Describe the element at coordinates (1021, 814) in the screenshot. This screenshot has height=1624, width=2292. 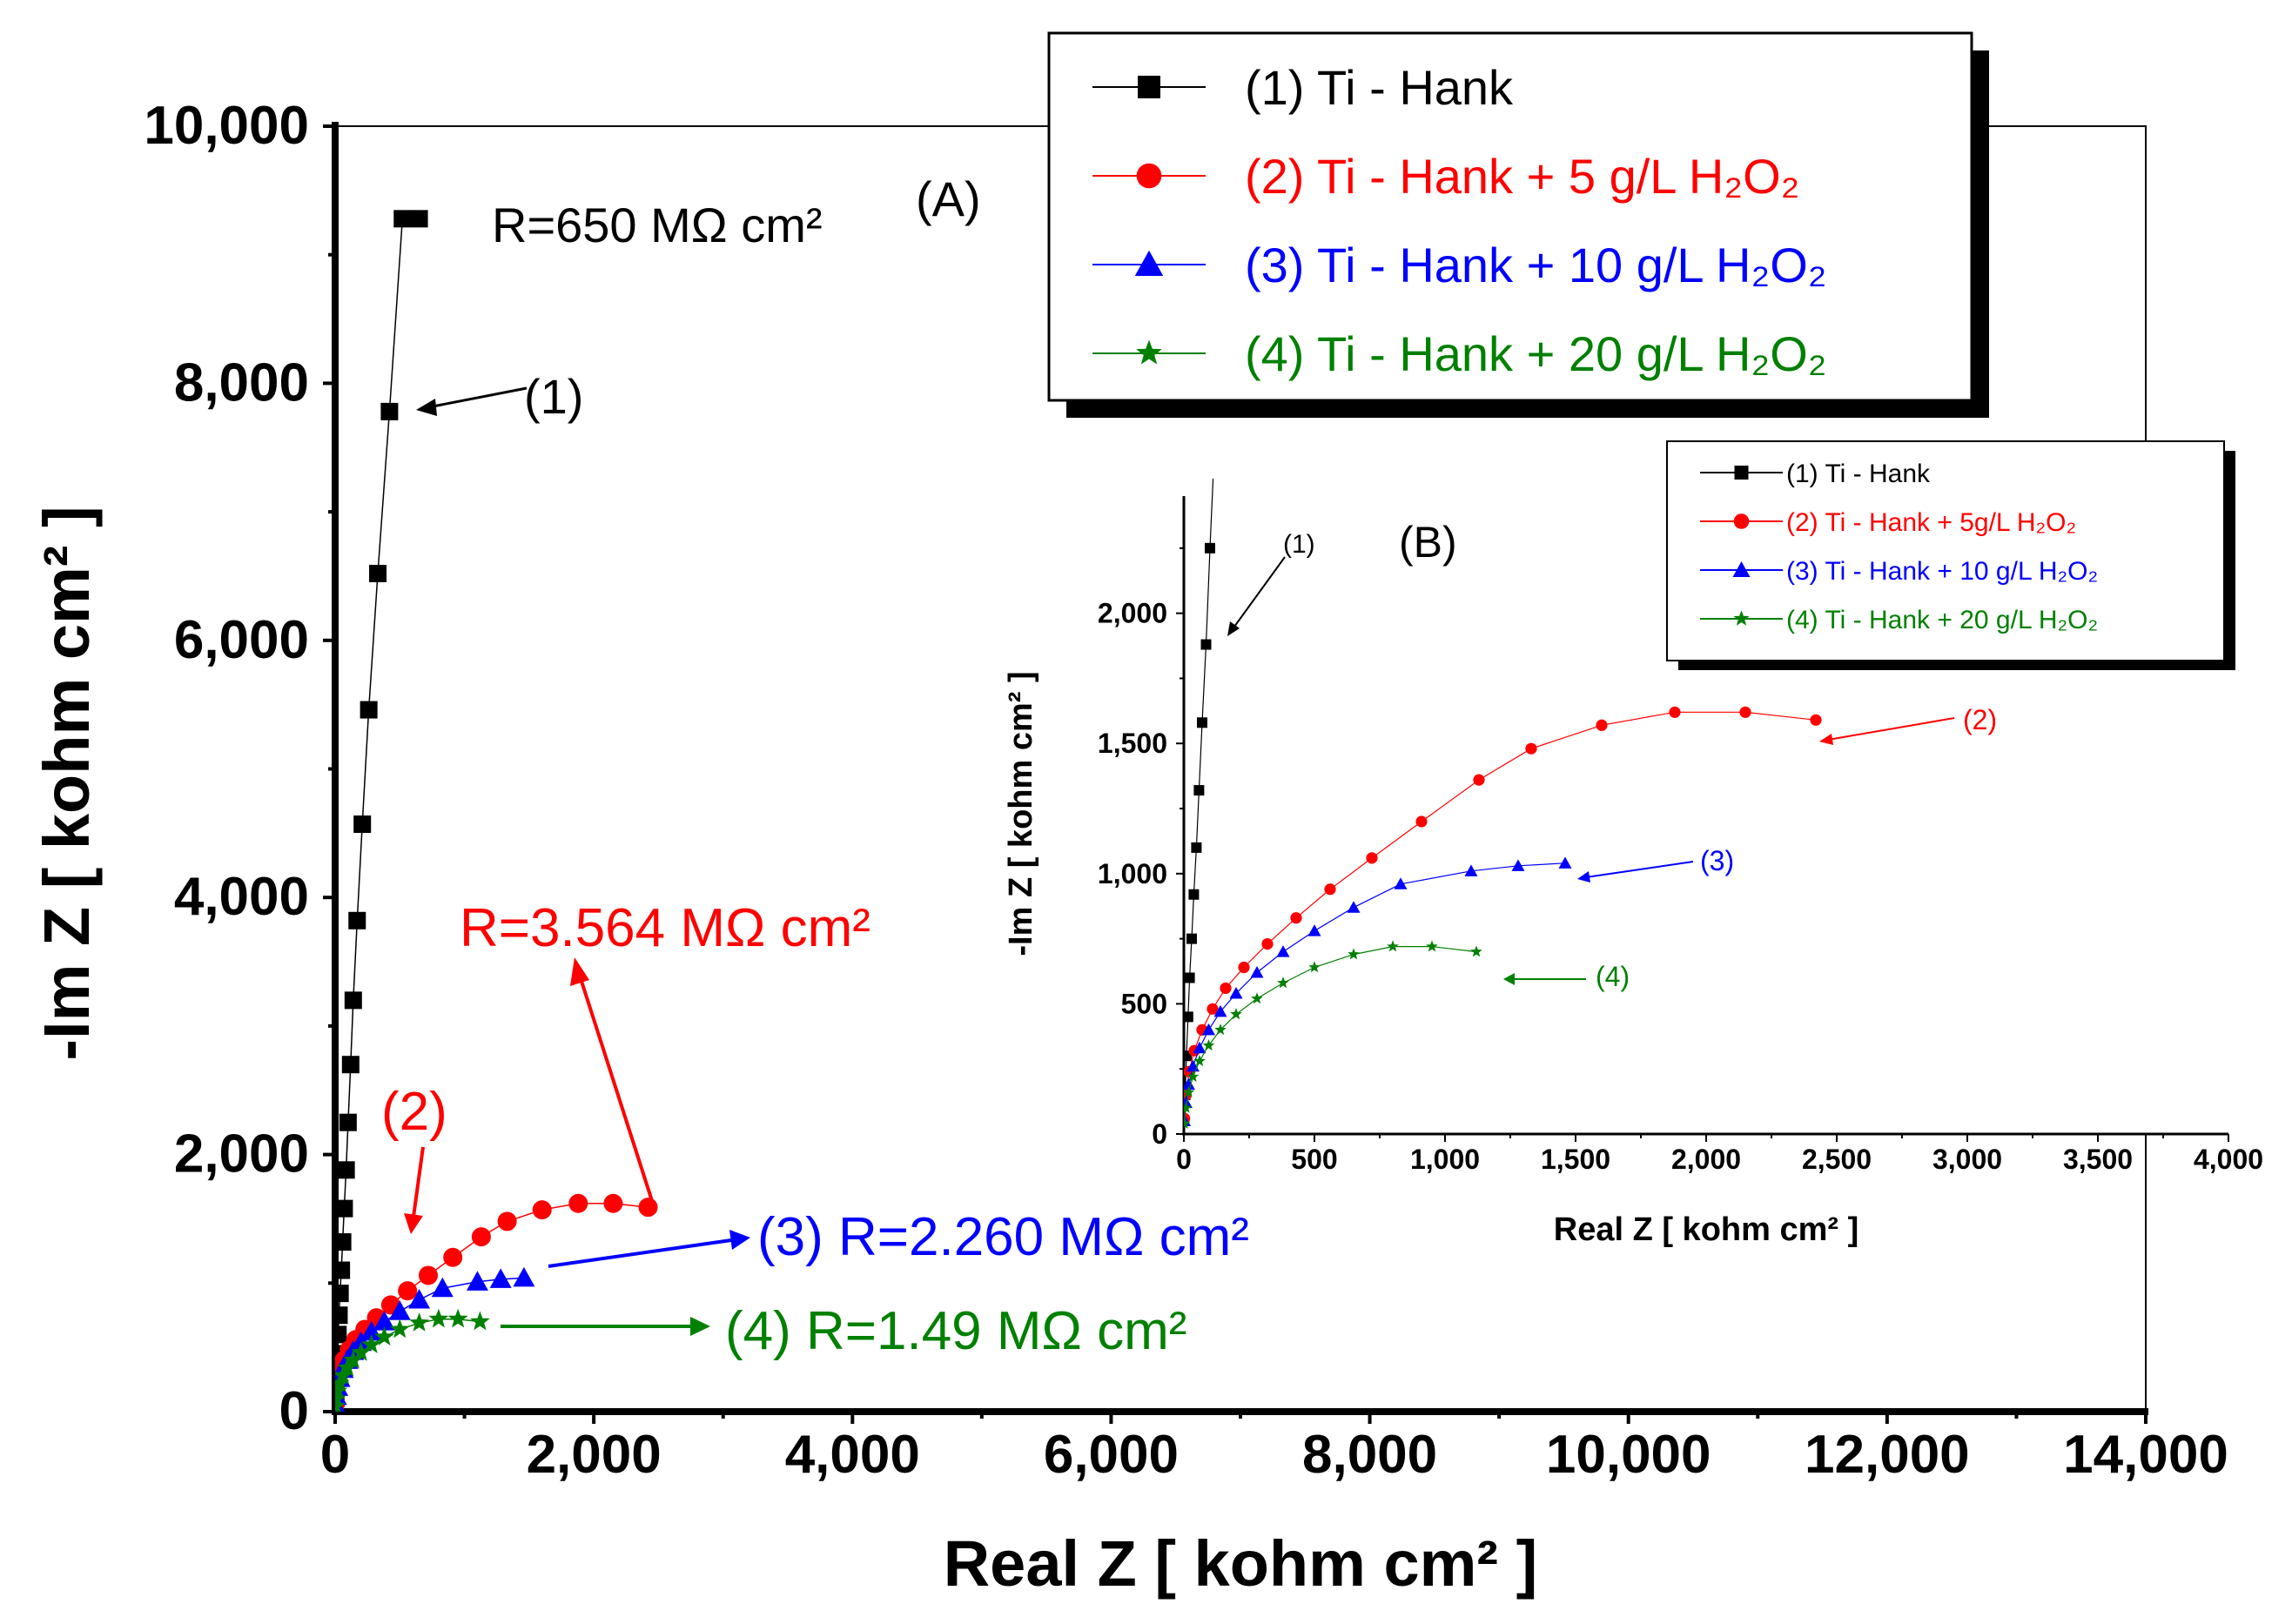
I see `panel-b-y-axis-title: -Im Z [ kohm cm² ]` at that location.